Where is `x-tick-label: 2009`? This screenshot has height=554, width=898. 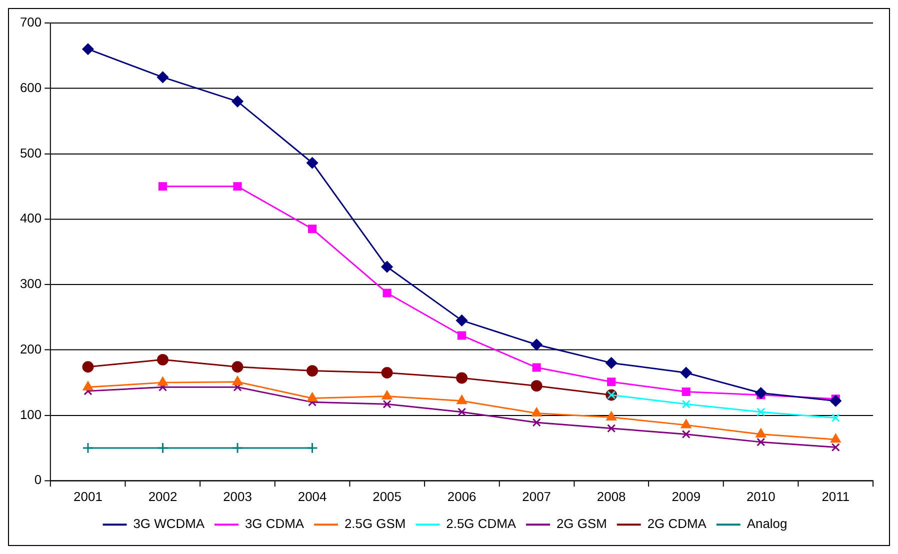 x-tick-label: 2009 is located at coordinates (686, 496).